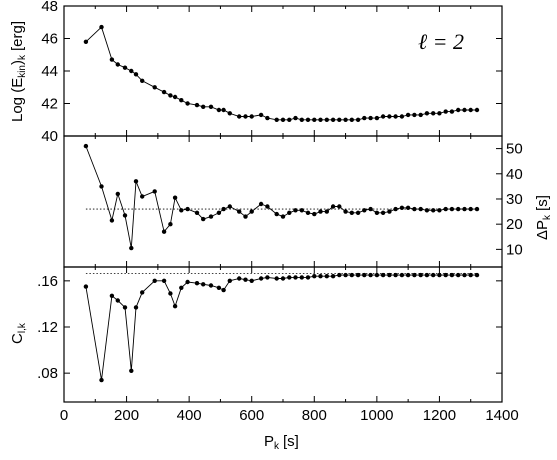 The height and width of the screenshot is (460, 557). What do you see at coordinates (49, 39) in the screenshot?
I see `ytick-label-0-3: 46` at bounding box center [49, 39].